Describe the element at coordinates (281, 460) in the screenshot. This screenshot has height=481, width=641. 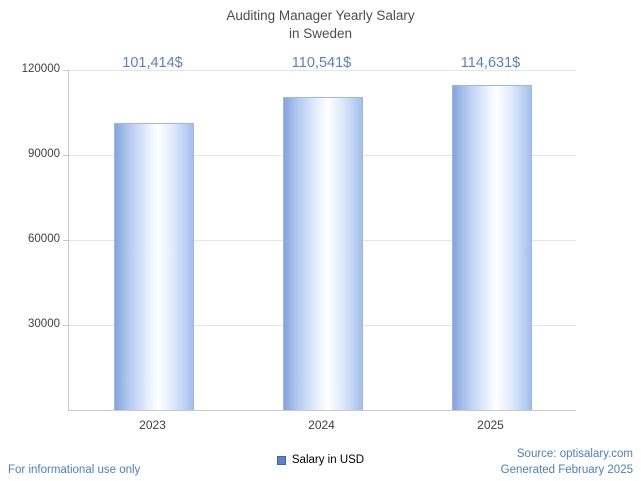
I see `legend-swatch-icon` at that location.